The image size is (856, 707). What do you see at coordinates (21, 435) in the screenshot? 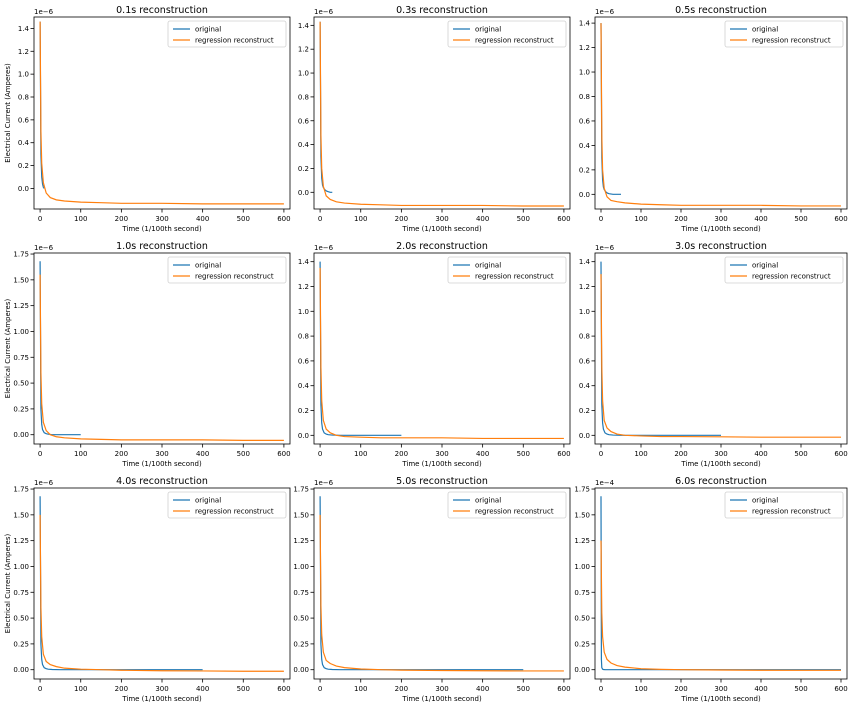
I see `y-tick-label: 0.00` at bounding box center [21, 435].